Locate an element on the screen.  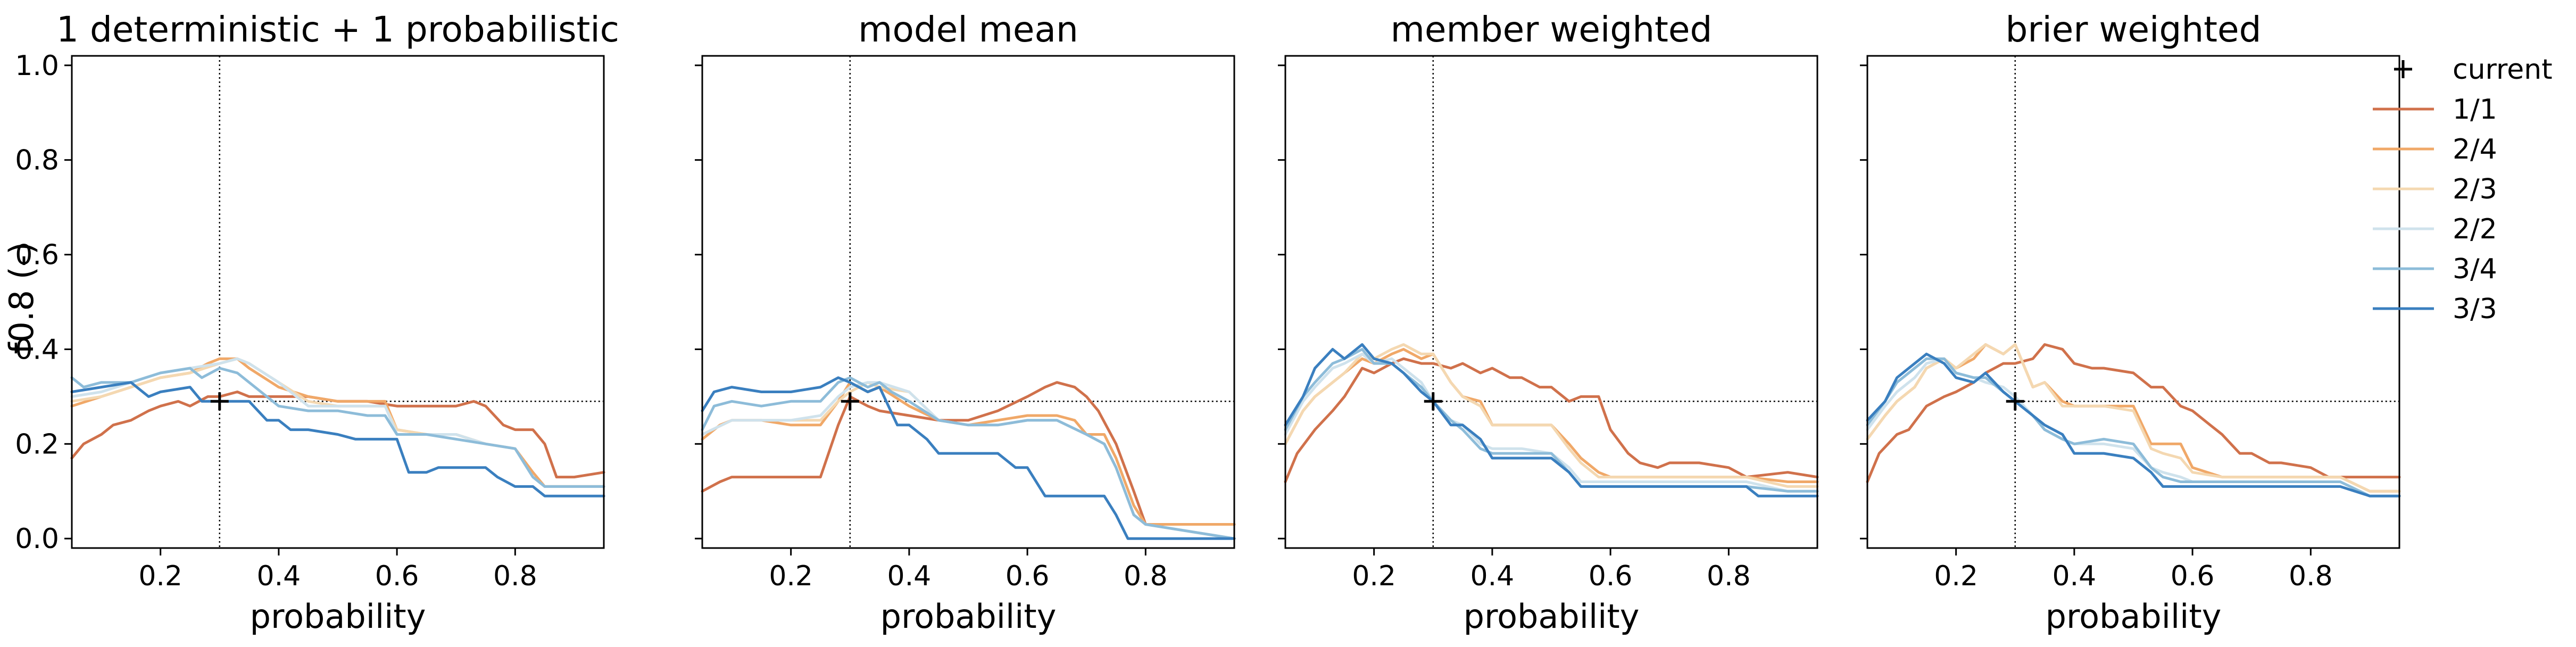
y-tick-label: 1.0 is located at coordinates (37, 66).